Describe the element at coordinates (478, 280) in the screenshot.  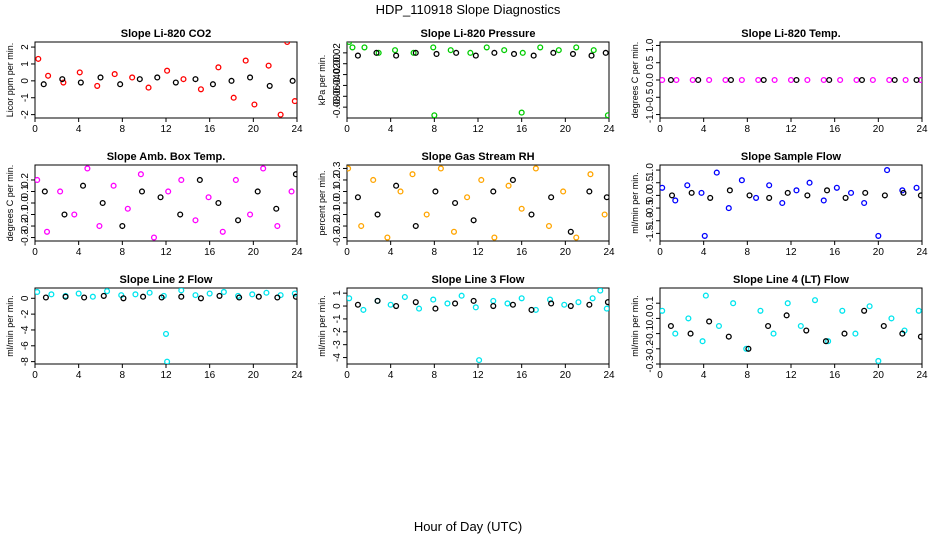
I see `panel-title: Slope Line 3 Flow` at that location.